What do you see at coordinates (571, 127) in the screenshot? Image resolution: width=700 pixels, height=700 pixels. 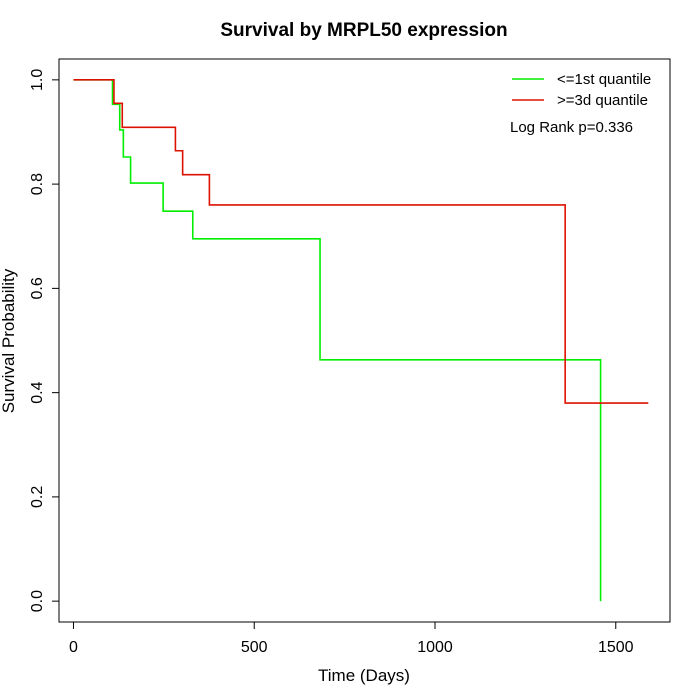 I see `log-rank-annotation: Log Rank p=0.336` at bounding box center [571, 127].